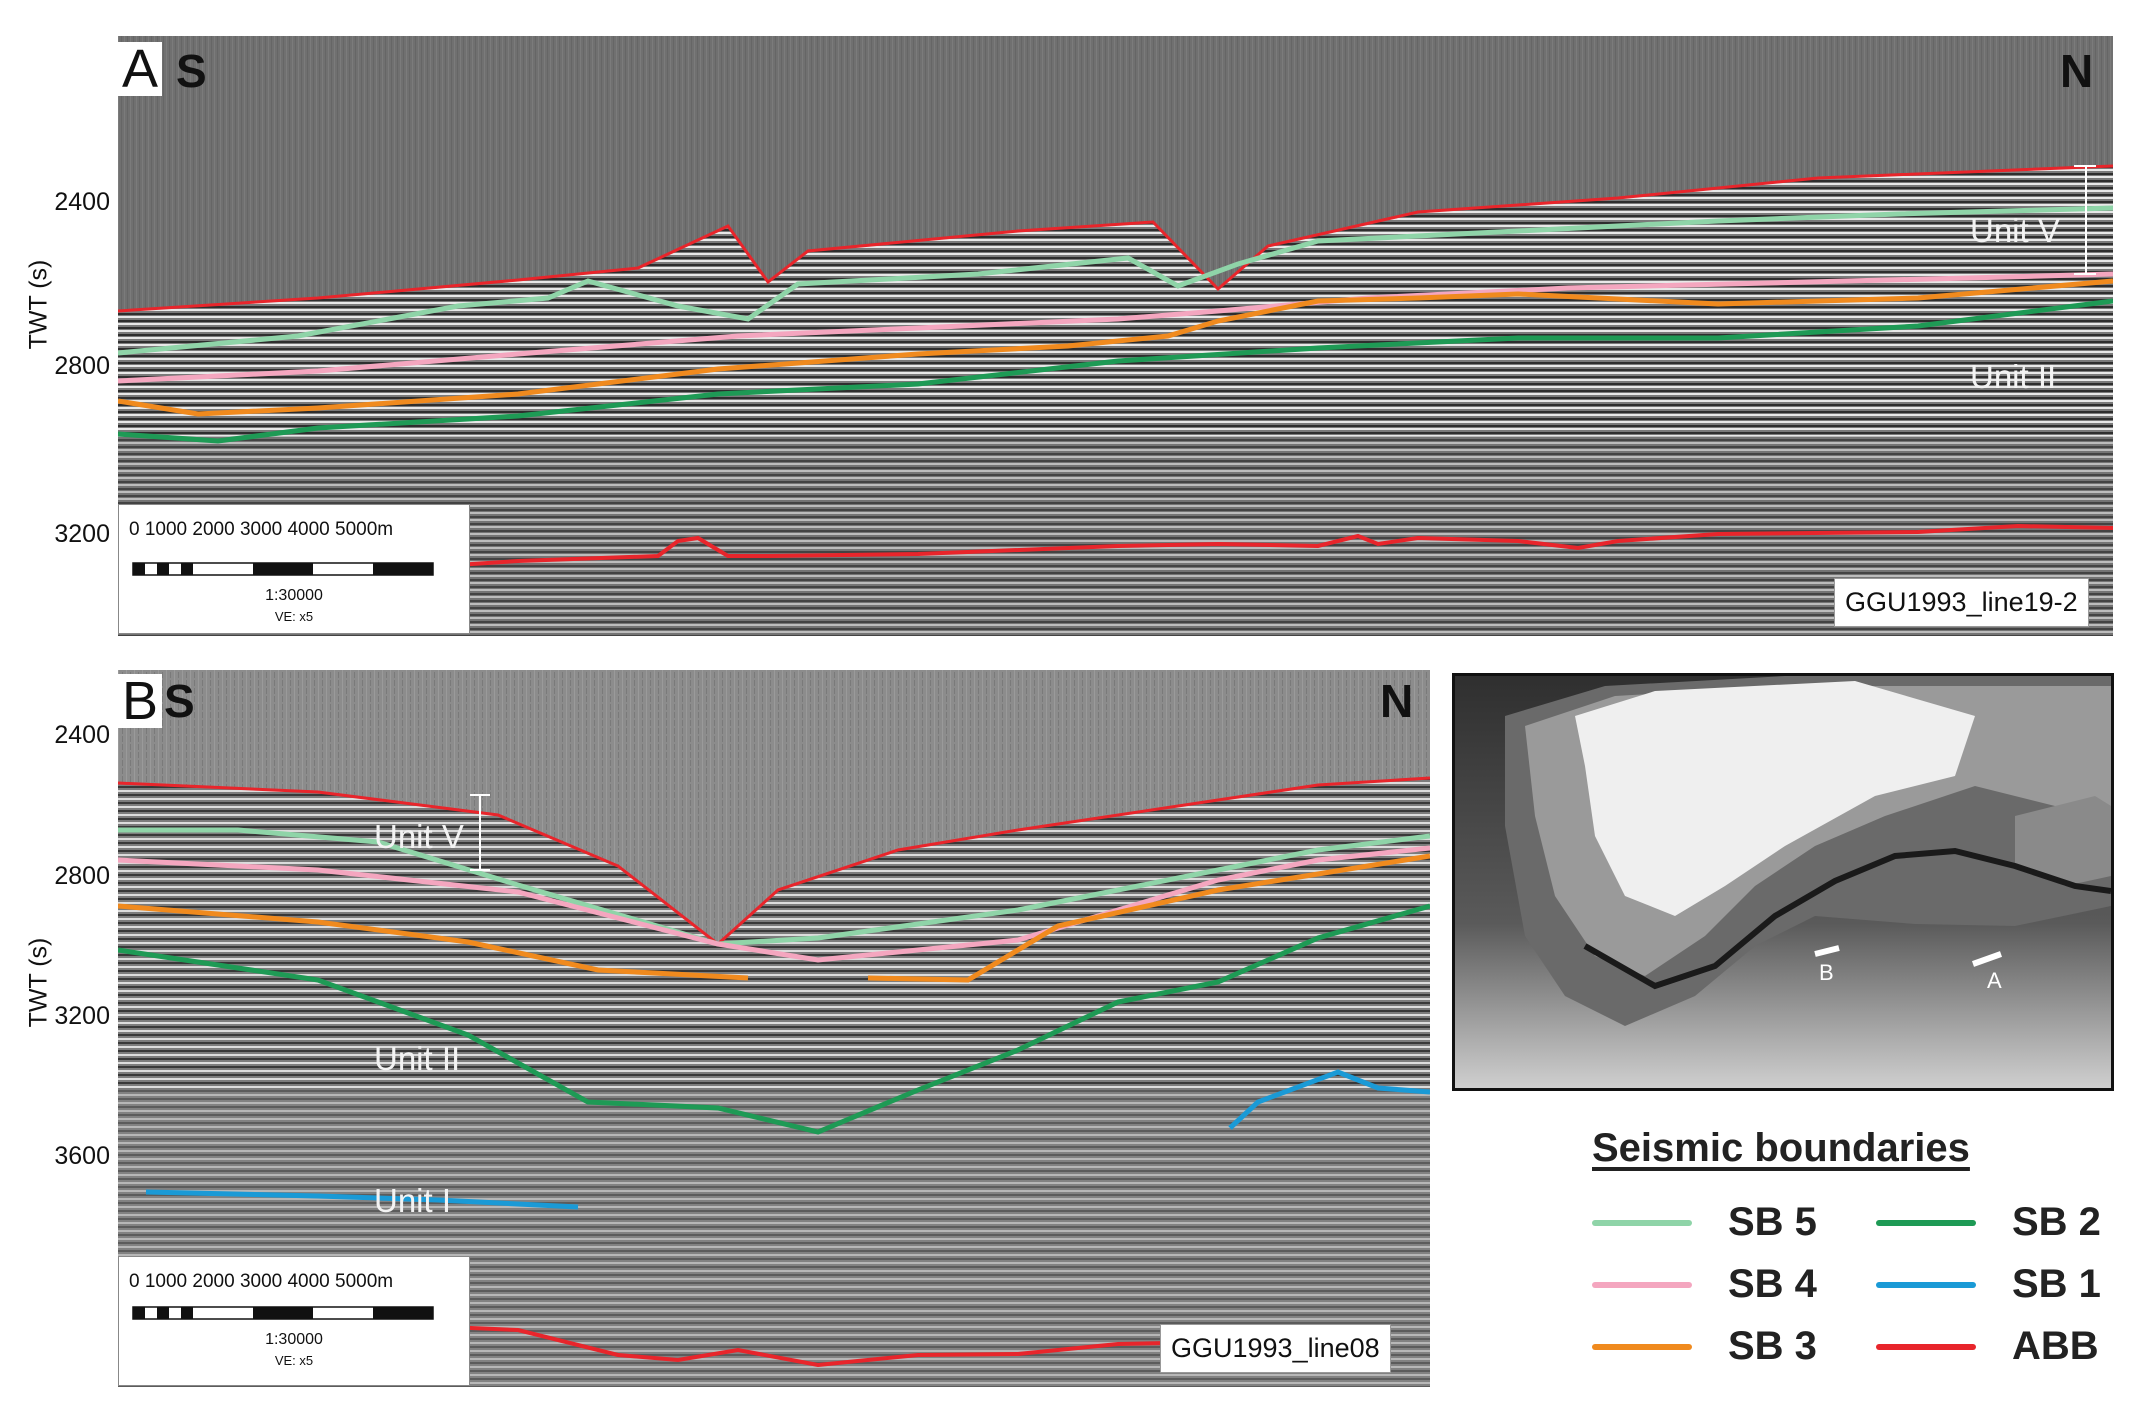  What do you see at coordinates (413, 1200) in the screenshot?
I see `panel-b-unit-i-label: Unit I` at bounding box center [413, 1200].